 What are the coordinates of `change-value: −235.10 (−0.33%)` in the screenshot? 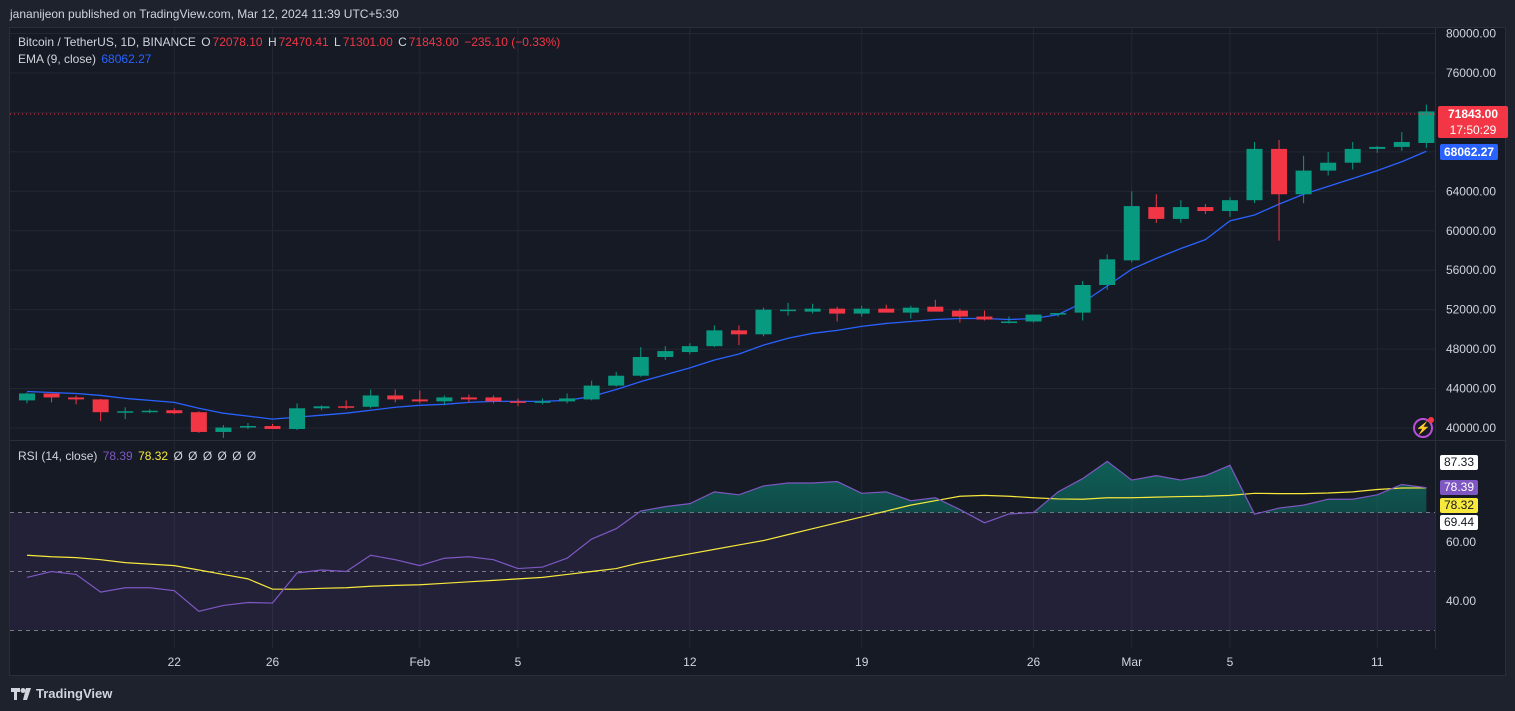 It's located at (512, 42).